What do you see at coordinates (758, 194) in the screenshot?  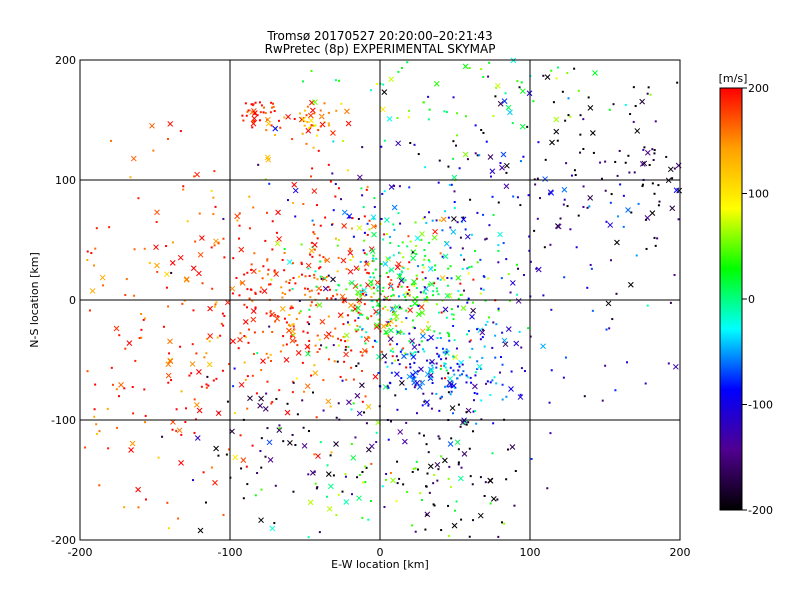 I see `colorbar-tick-label: 100` at bounding box center [758, 194].